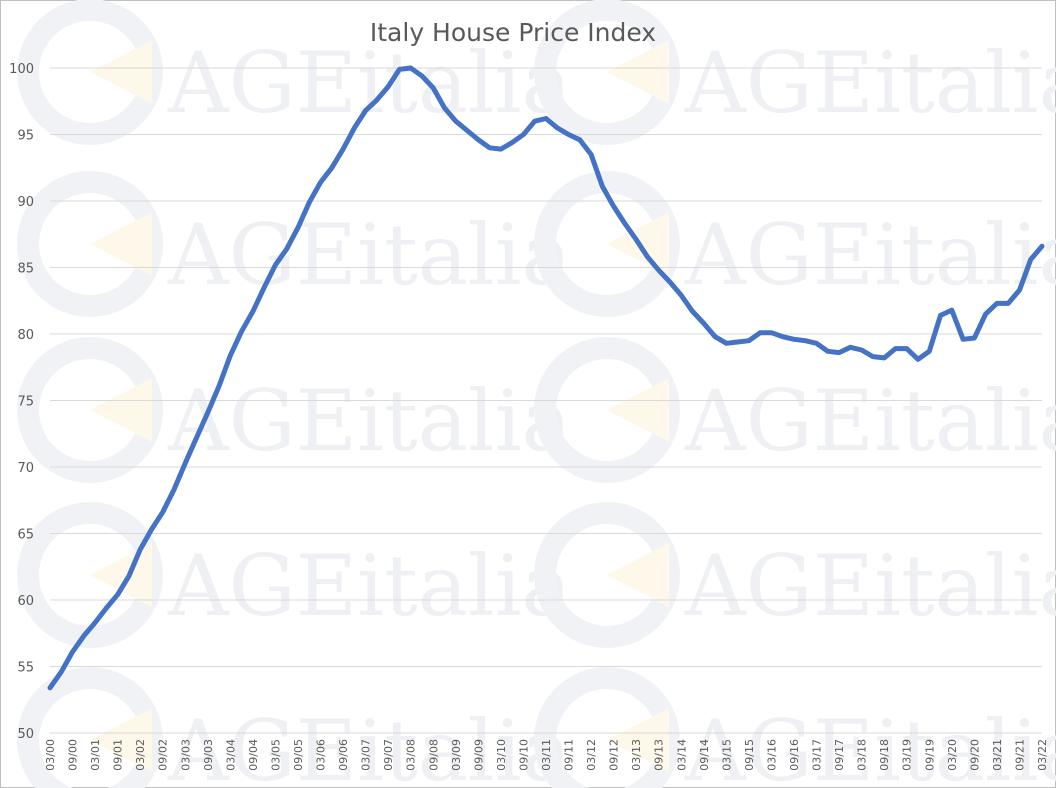 This screenshot has height=788, width=1056. I want to click on y-tick-label: 70, so click(25, 468).